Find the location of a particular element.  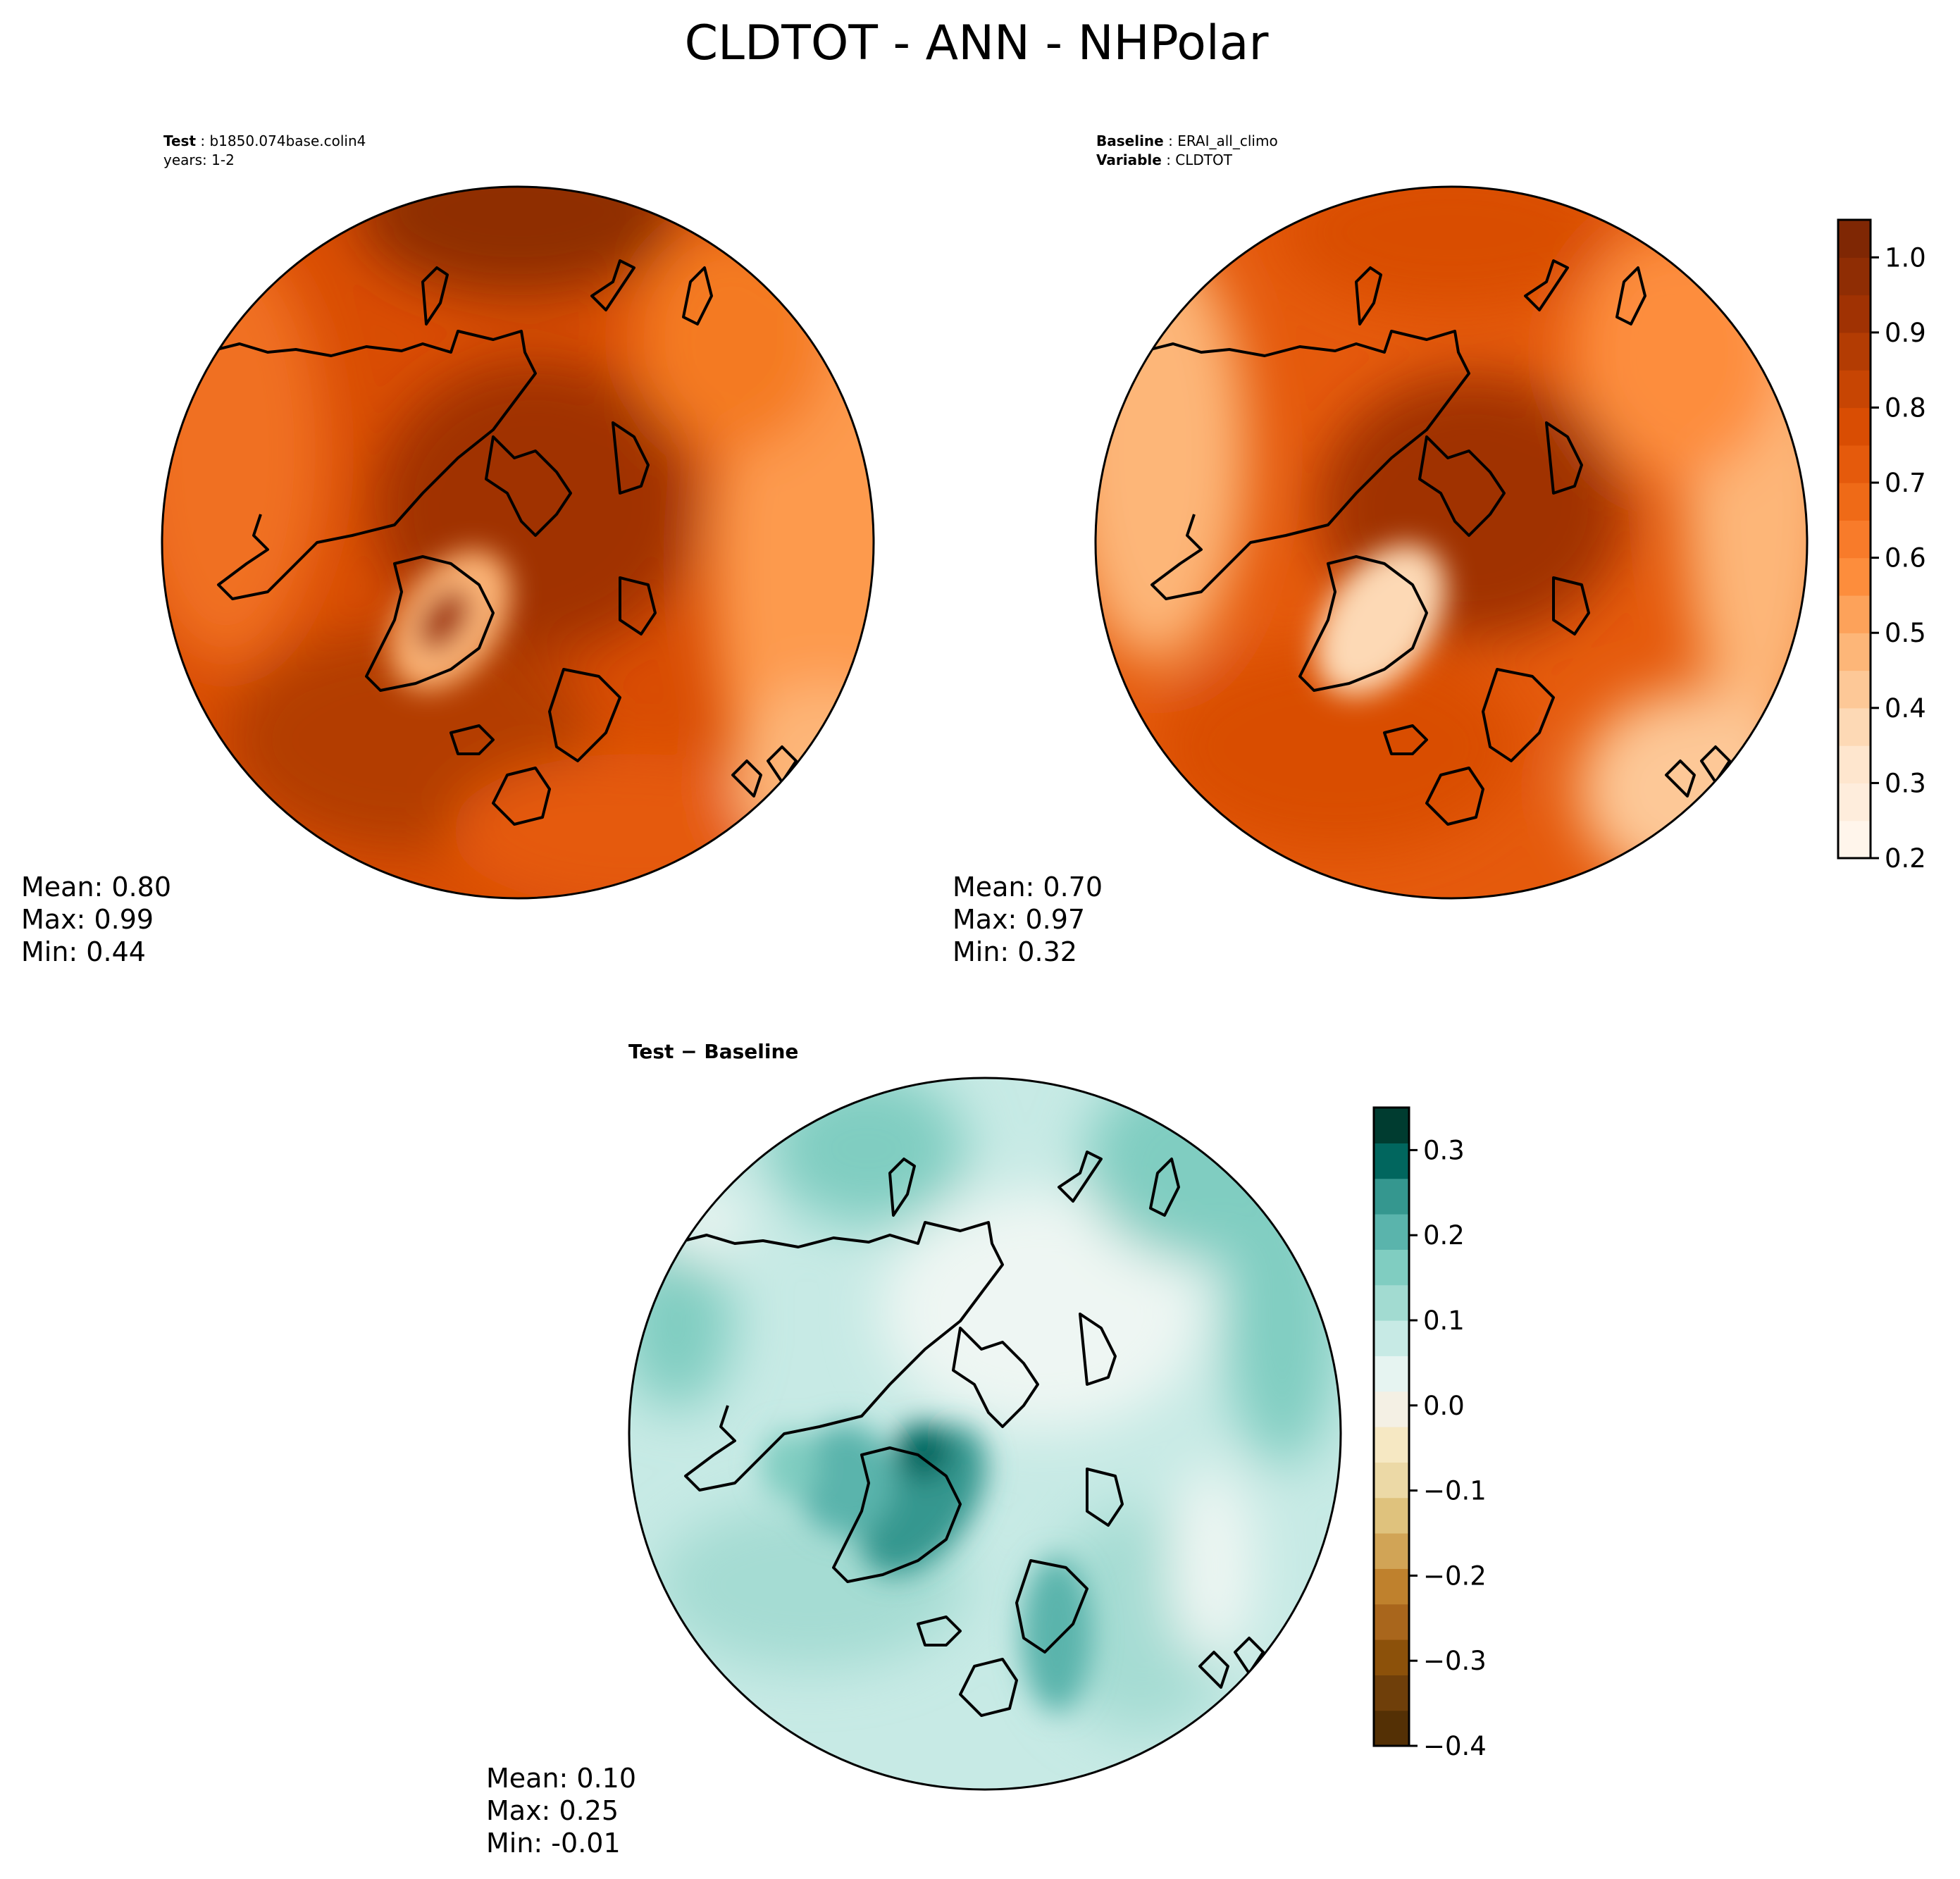

diff-colorbar-tick-label: −0.4 is located at coordinates (1455, 1746).